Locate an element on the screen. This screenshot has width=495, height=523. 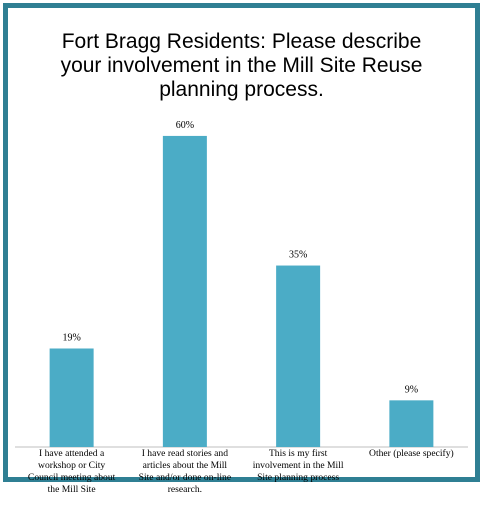
data-label-3: 35% is located at coordinates (298, 255).